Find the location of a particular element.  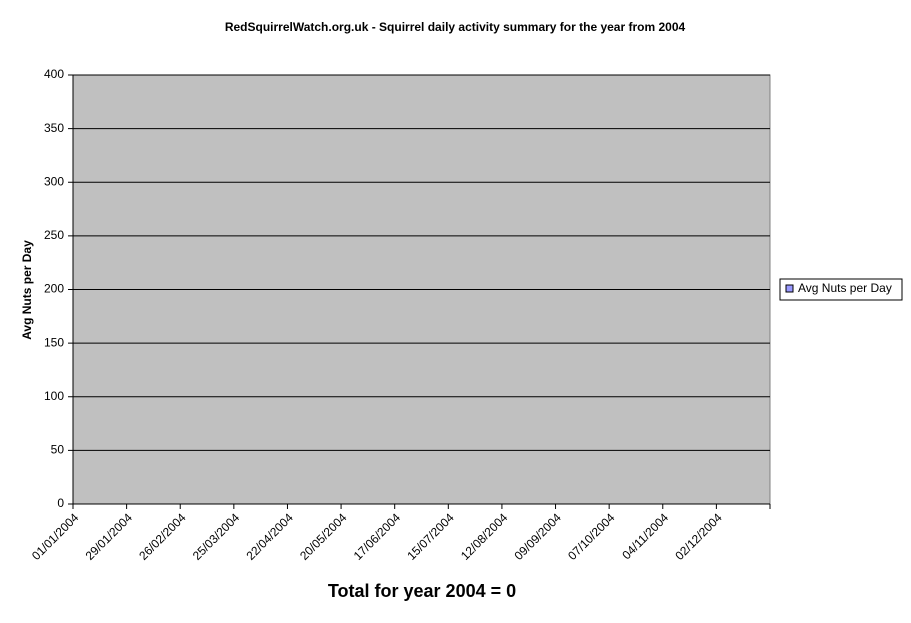

y-tick-label: 100 is located at coordinates (54, 396).